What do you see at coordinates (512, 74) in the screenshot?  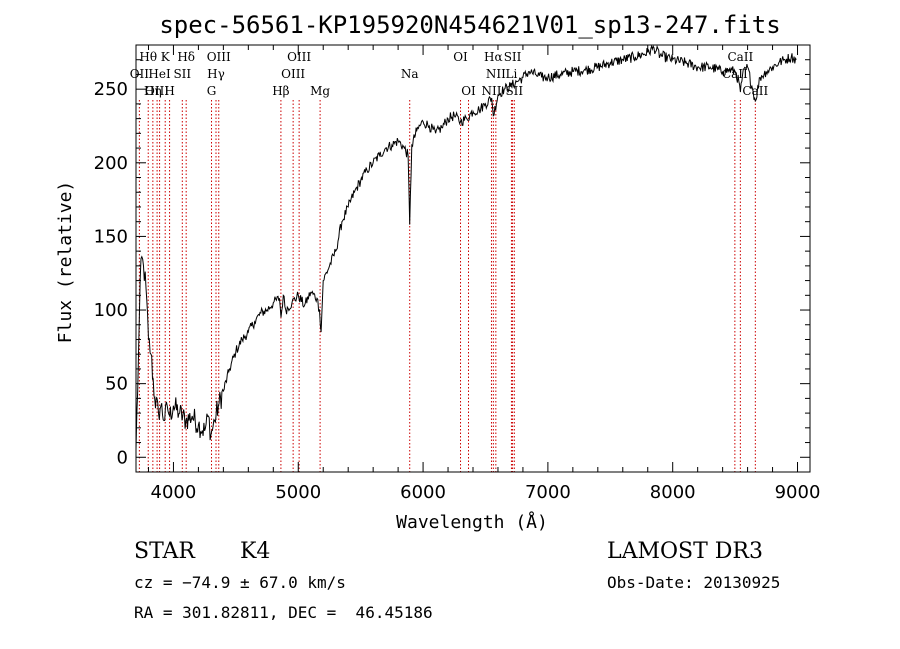 I see `line-label: Li` at bounding box center [512, 74].